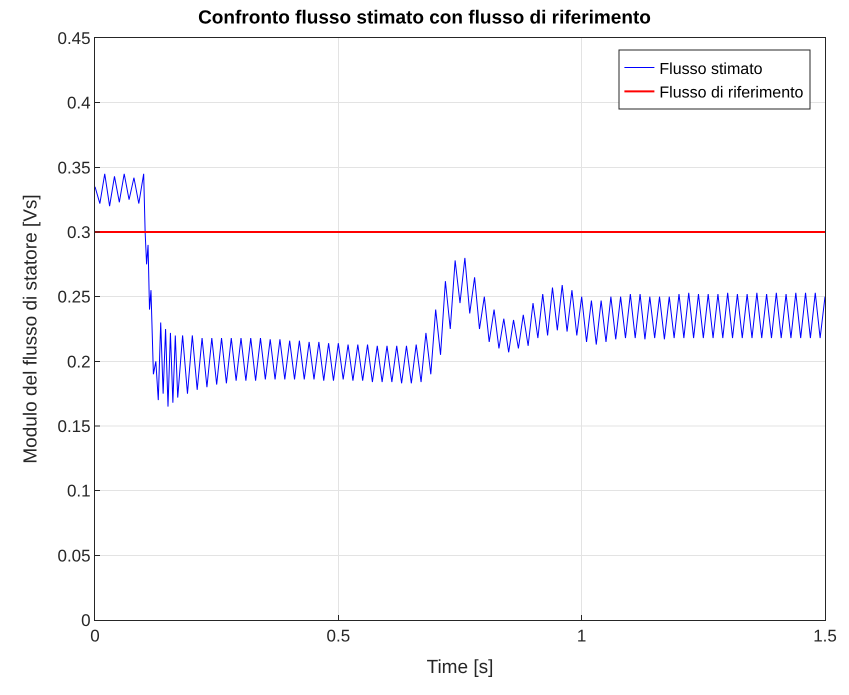 The width and height of the screenshot is (849, 695). Describe the element at coordinates (31, 329) in the screenshot. I see `y-axis-title: Modulo del flusso di statore [Vs]` at that location.